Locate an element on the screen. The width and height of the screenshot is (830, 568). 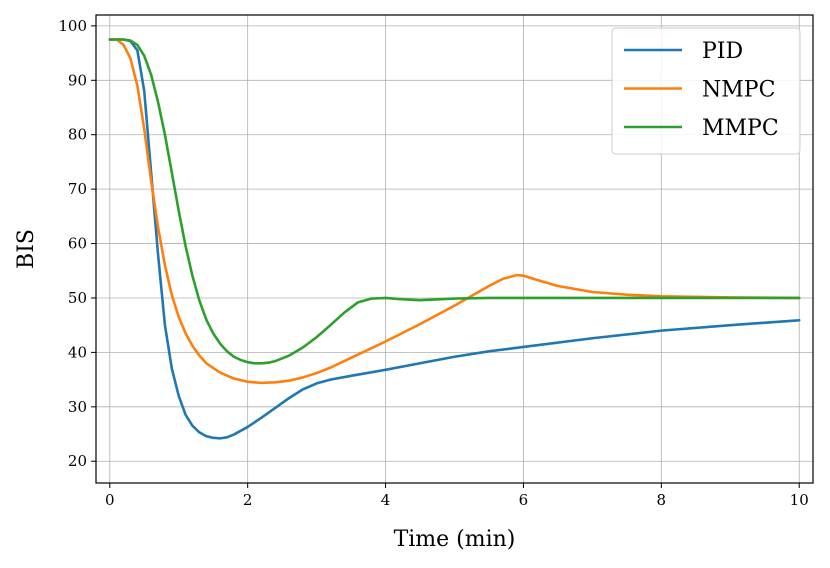
y-axis-label: BIS is located at coordinates (26, 249).